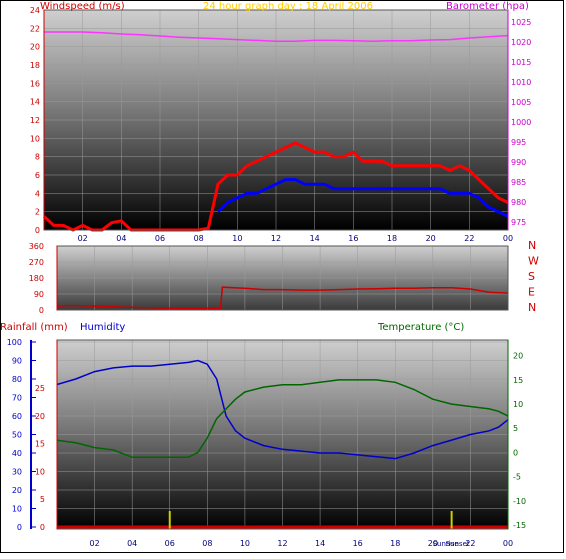 The height and width of the screenshot is (559, 566). What do you see at coordinates (17, 416) in the screenshot?
I see `humidity-y-tick-label: 60` at bounding box center [17, 416].